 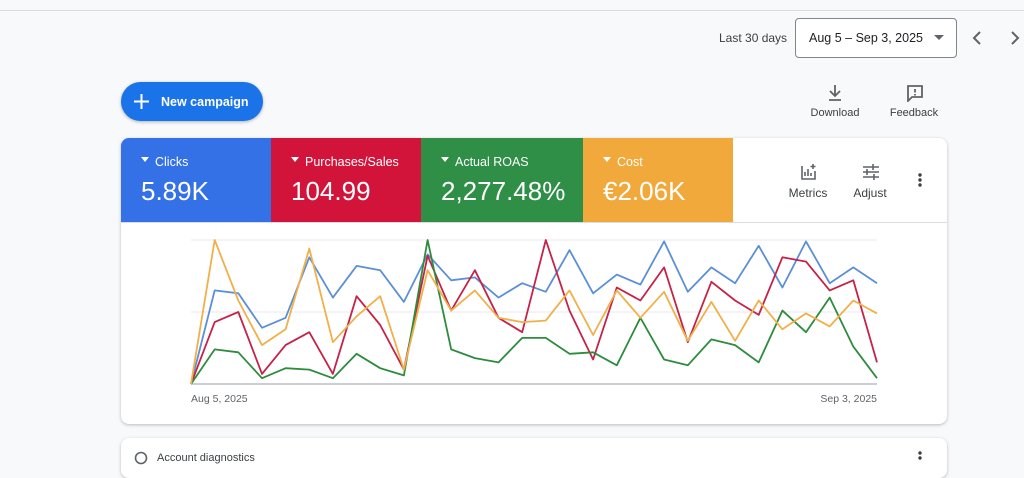 What do you see at coordinates (977, 38) in the screenshot?
I see `prev-button` at bounding box center [977, 38].